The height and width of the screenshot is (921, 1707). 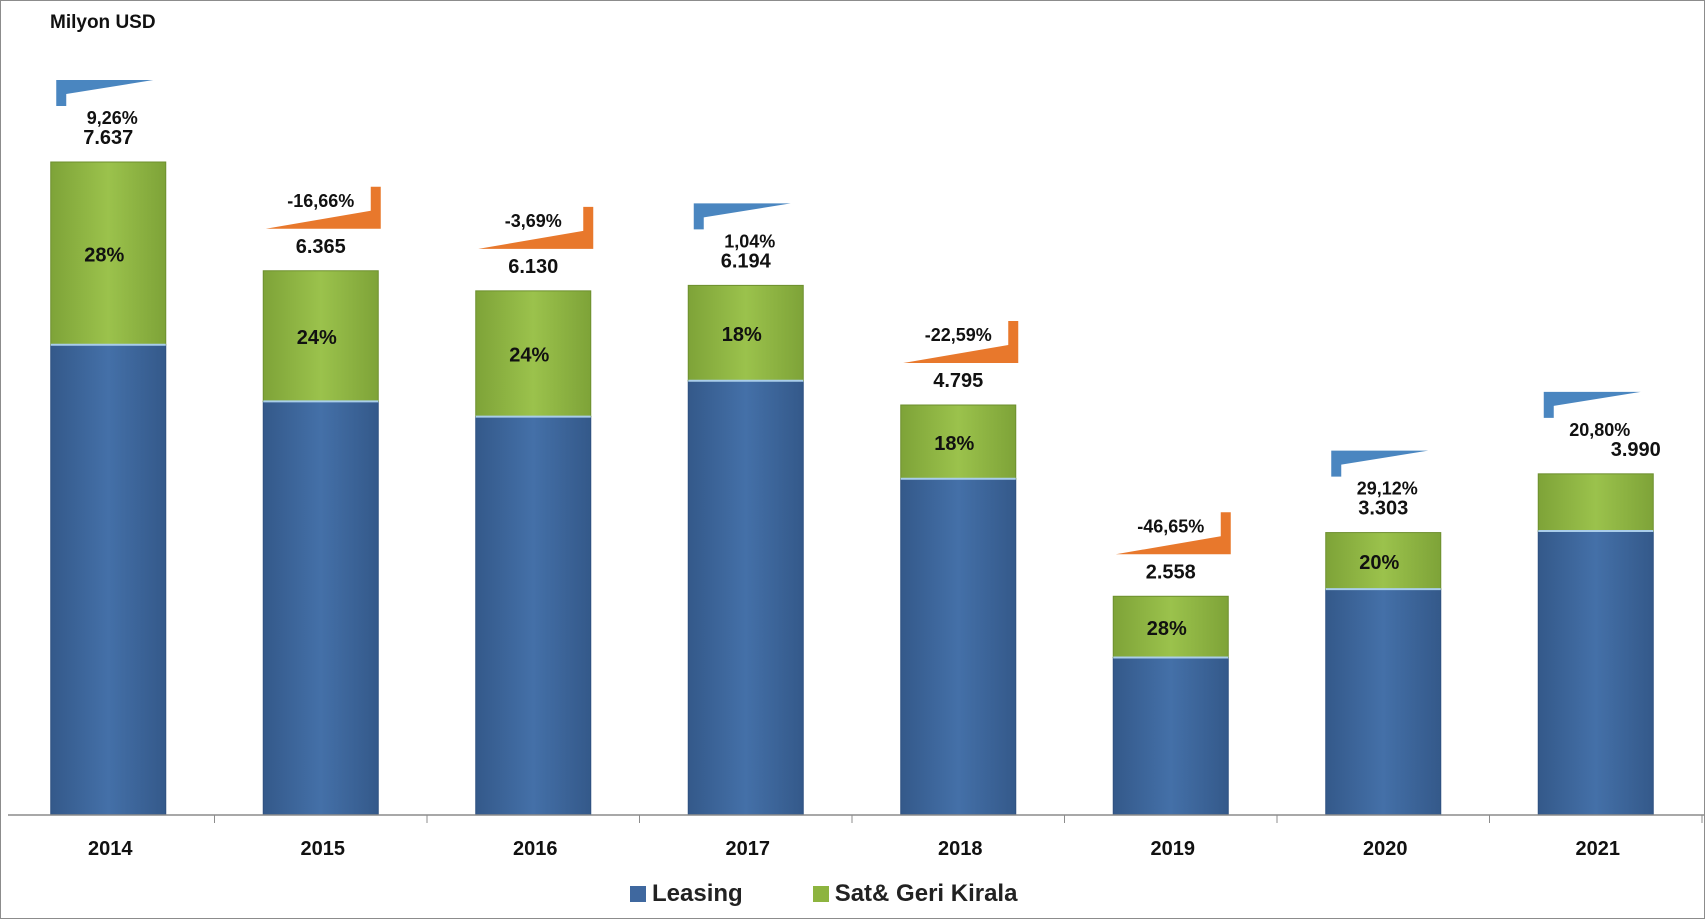 What do you see at coordinates (1592, 404) in the screenshot?
I see `growth-marker-2021` at bounding box center [1592, 404].